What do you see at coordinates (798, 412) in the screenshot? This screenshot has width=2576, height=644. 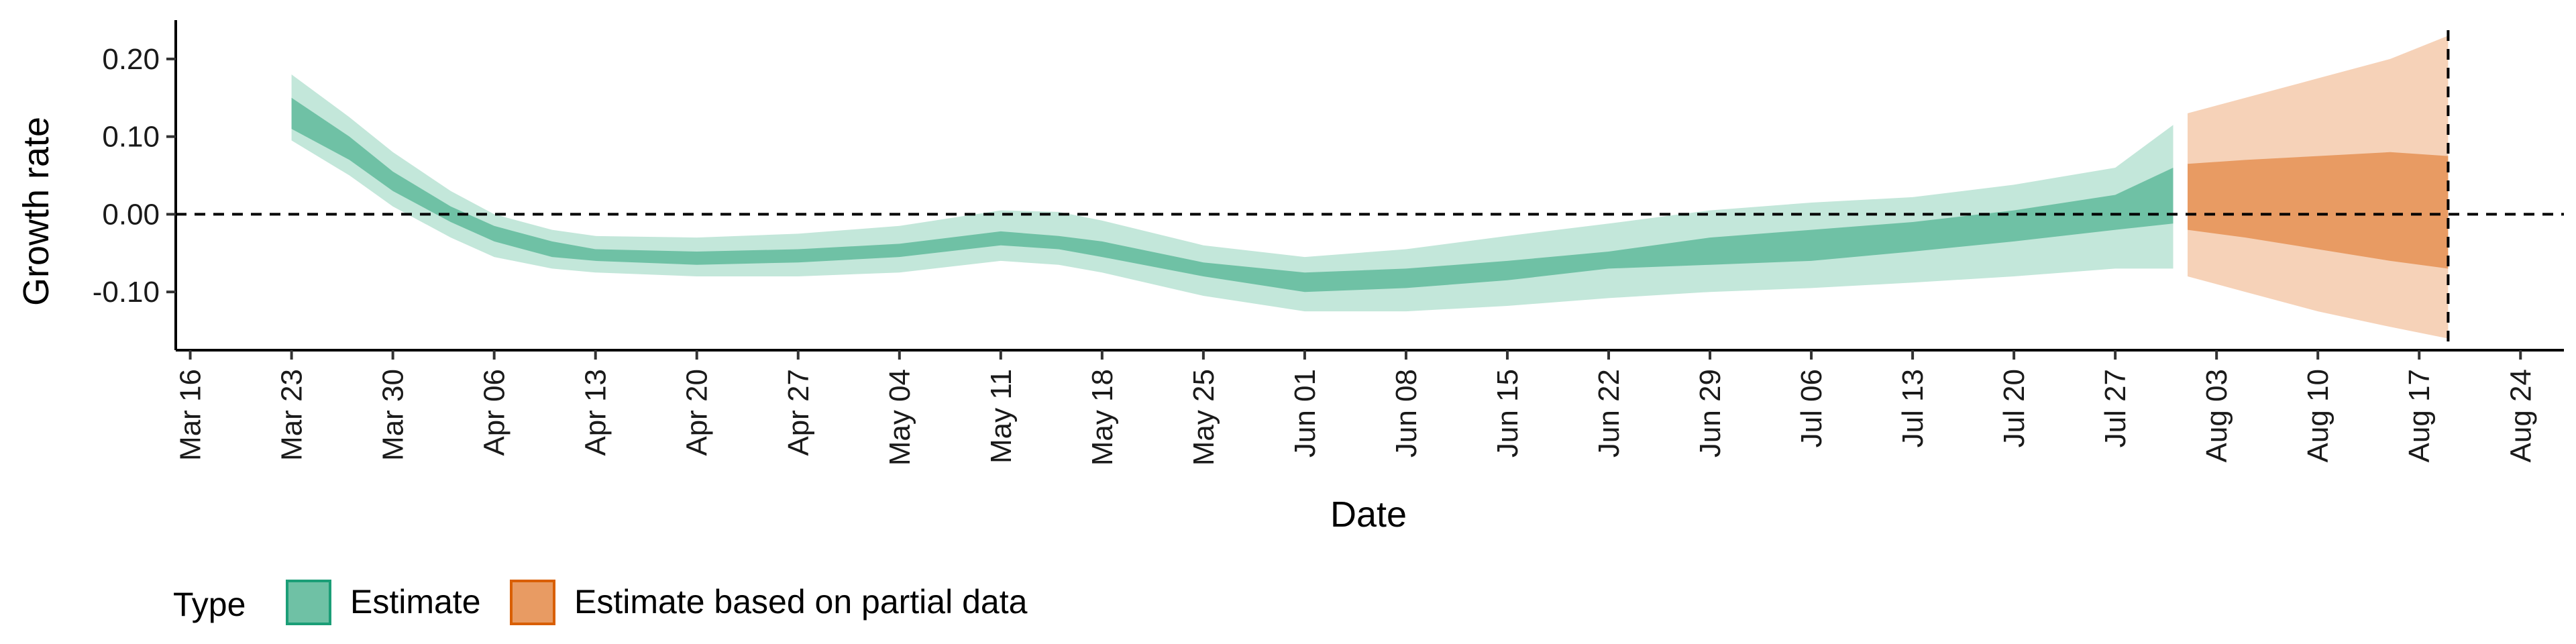 I see `x-tick-label: Apr 27` at bounding box center [798, 412].